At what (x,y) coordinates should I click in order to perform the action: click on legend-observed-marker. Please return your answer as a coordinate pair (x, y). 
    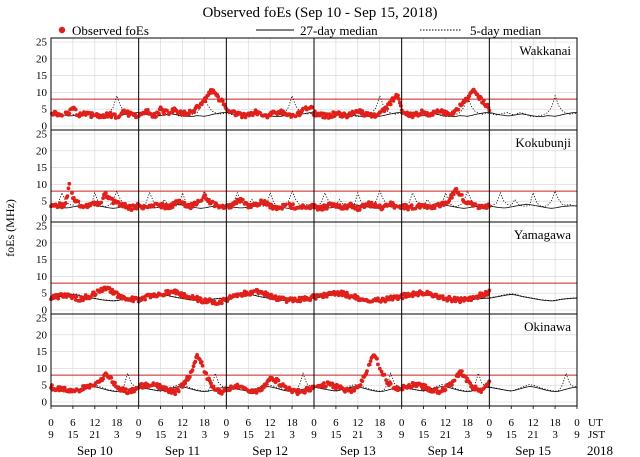
    Looking at the image, I should click on (62, 30).